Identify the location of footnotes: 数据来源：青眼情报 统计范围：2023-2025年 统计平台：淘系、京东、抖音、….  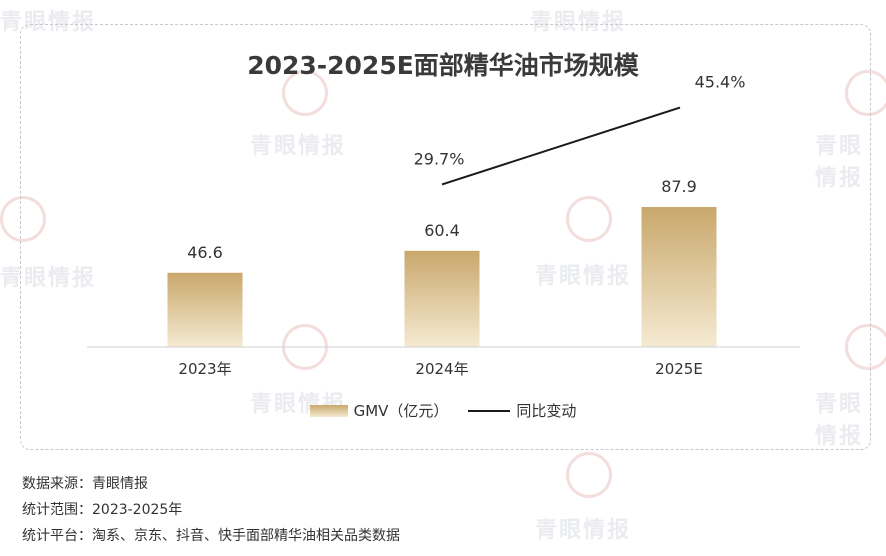
(211, 513).